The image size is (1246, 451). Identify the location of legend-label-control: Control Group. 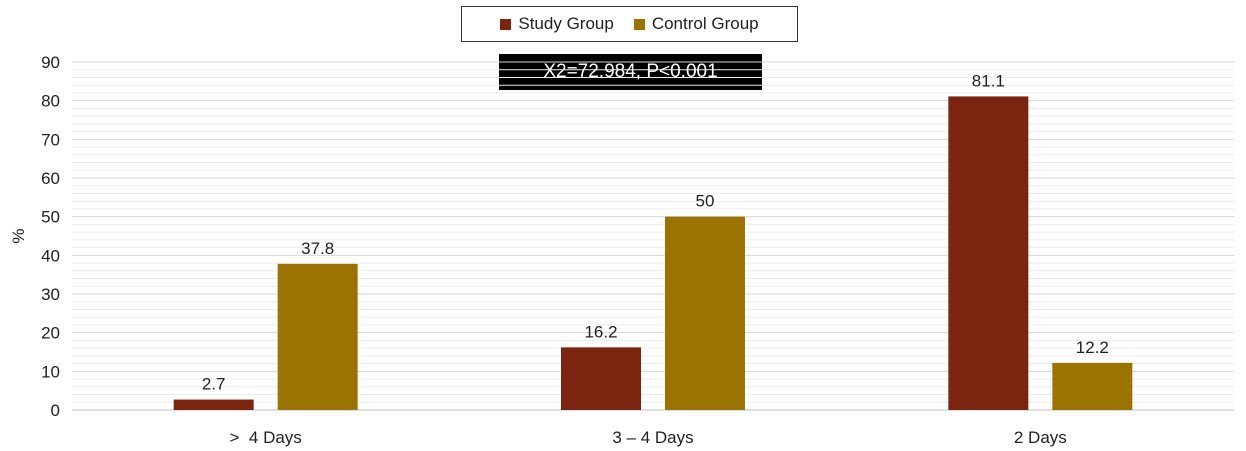
(705, 23).